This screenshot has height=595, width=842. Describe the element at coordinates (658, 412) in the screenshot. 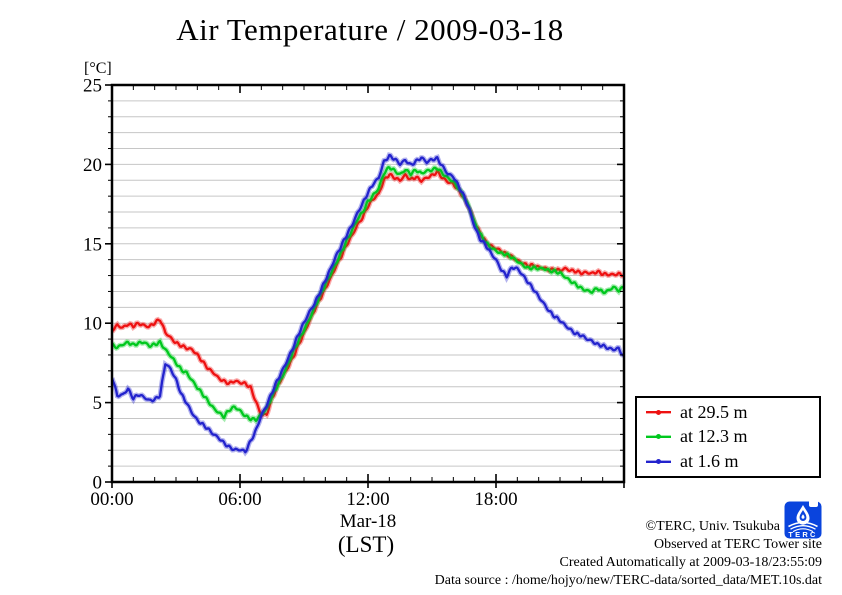

I see `legend-line-sample-red` at that location.